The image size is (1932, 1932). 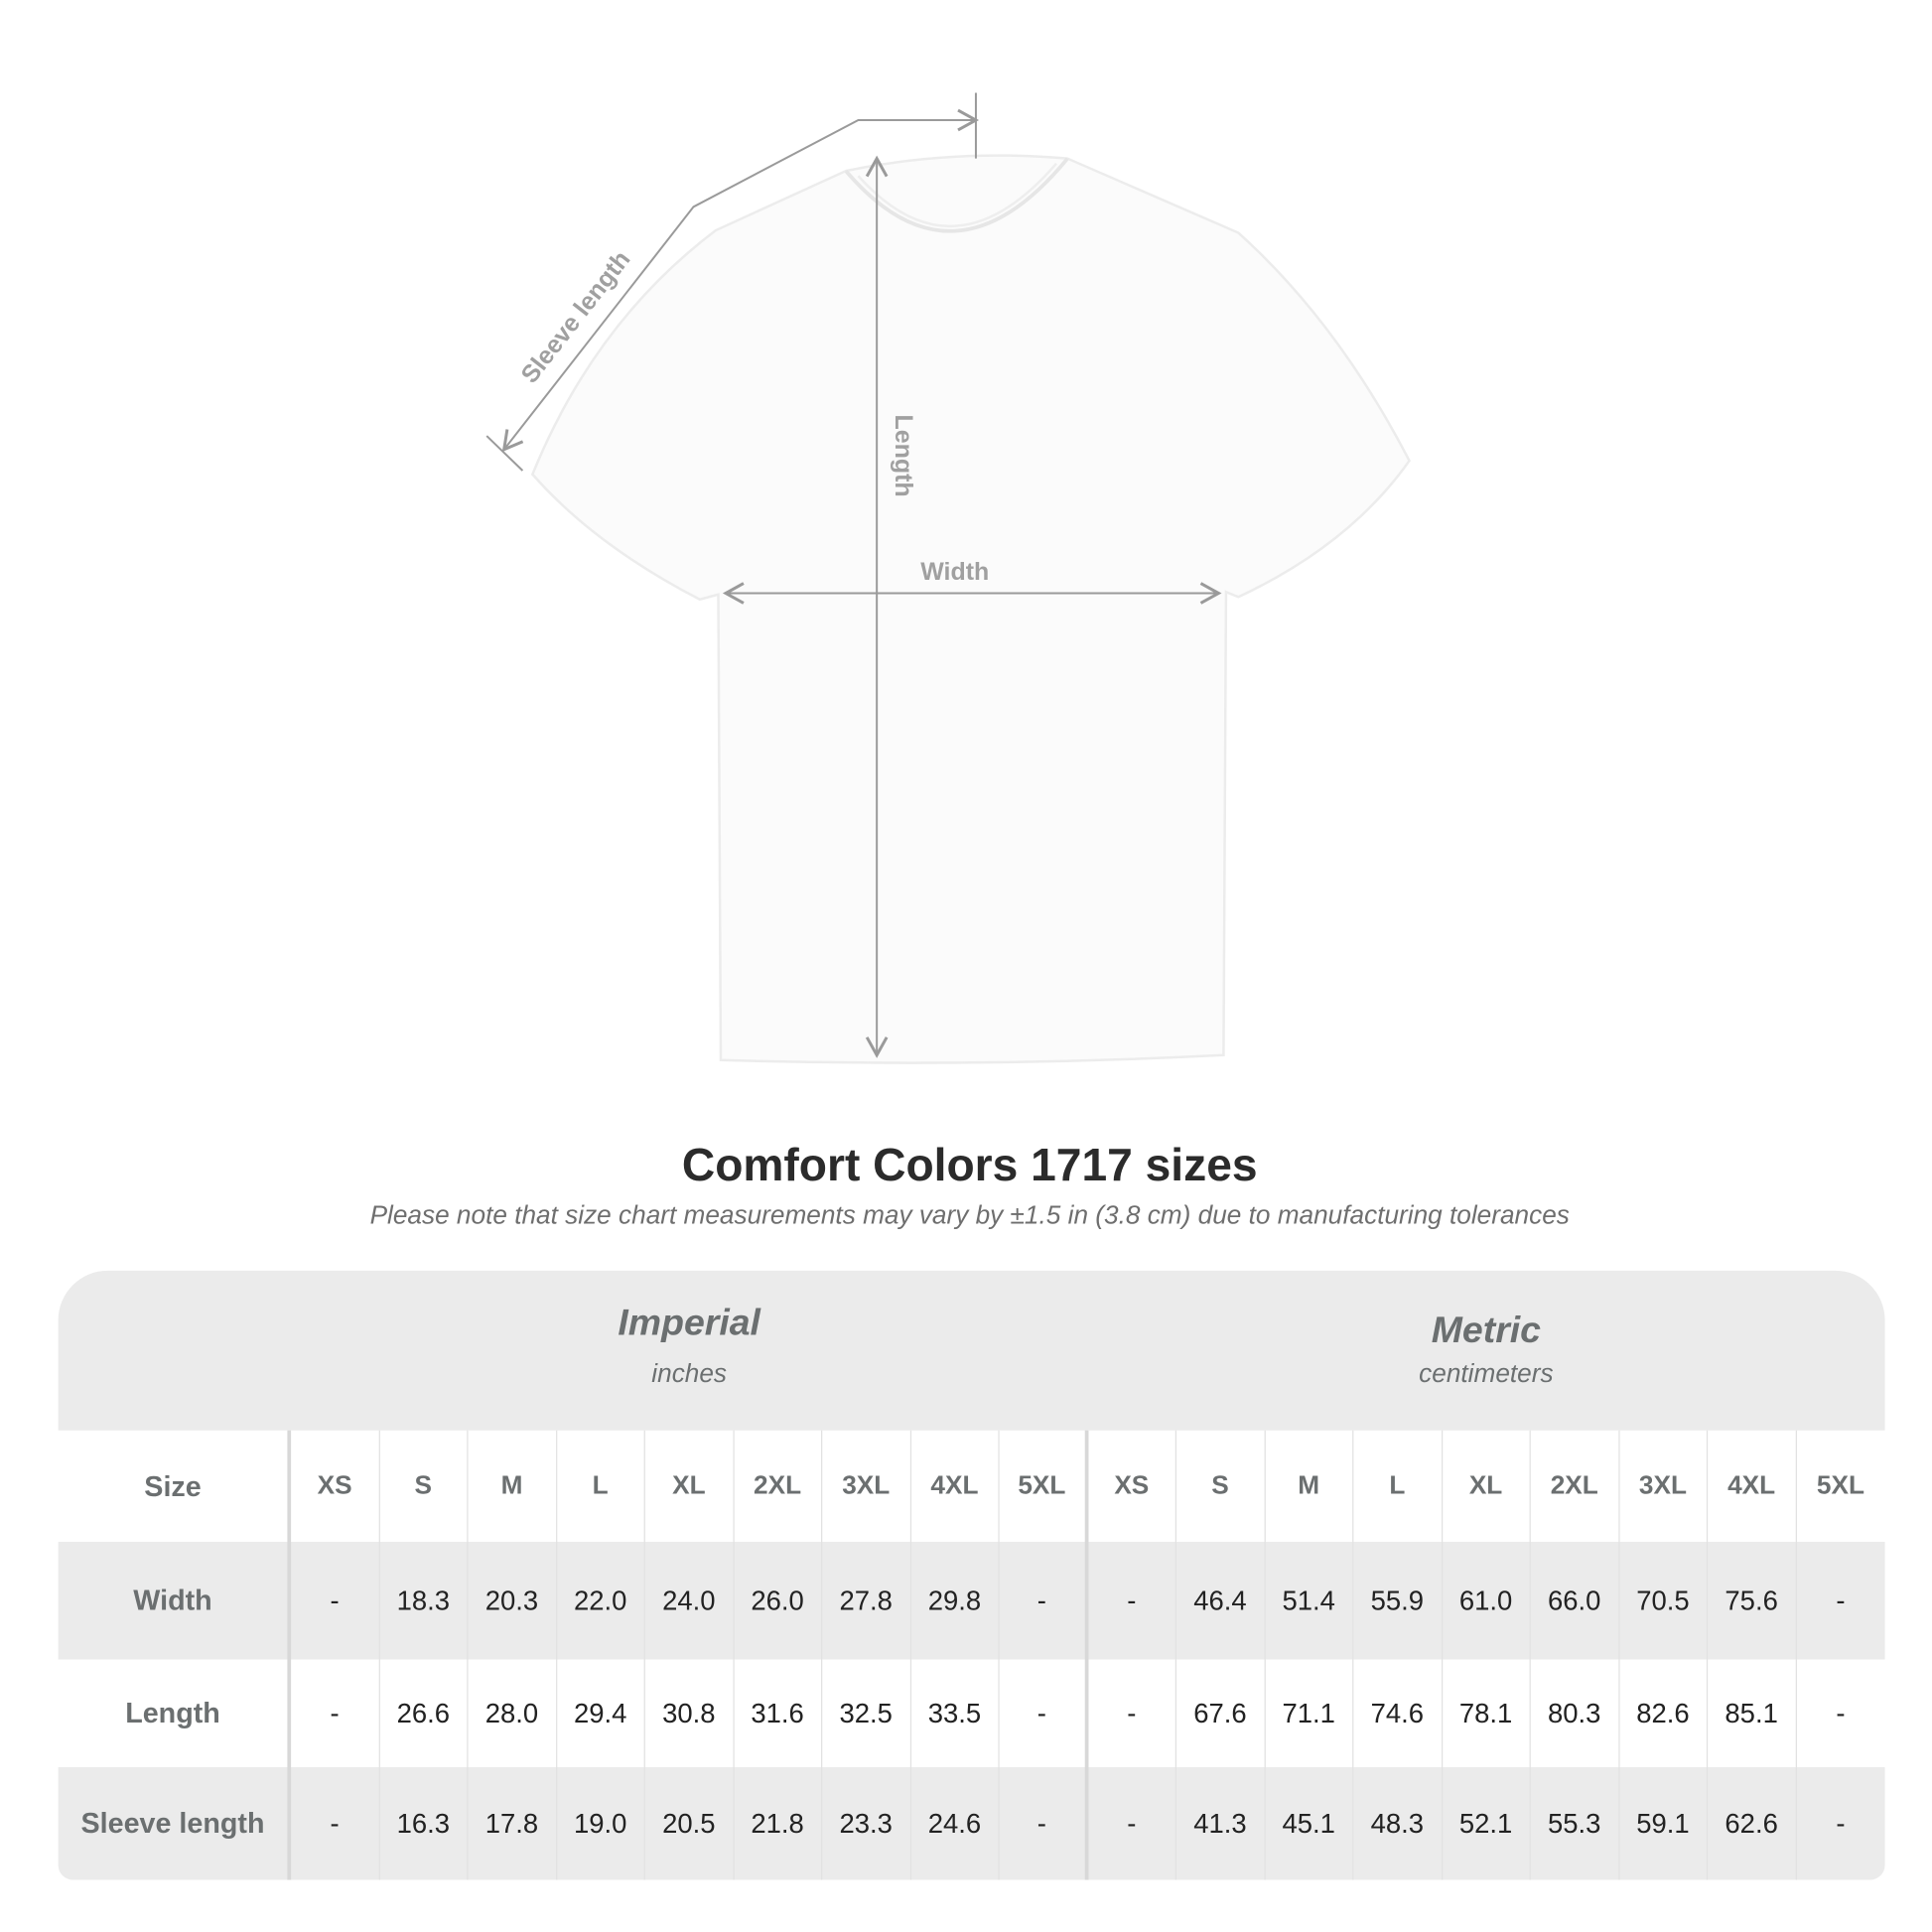 What do you see at coordinates (1221, 1601) in the screenshot?
I see `value-cell-metric: 46.4` at bounding box center [1221, 1601].